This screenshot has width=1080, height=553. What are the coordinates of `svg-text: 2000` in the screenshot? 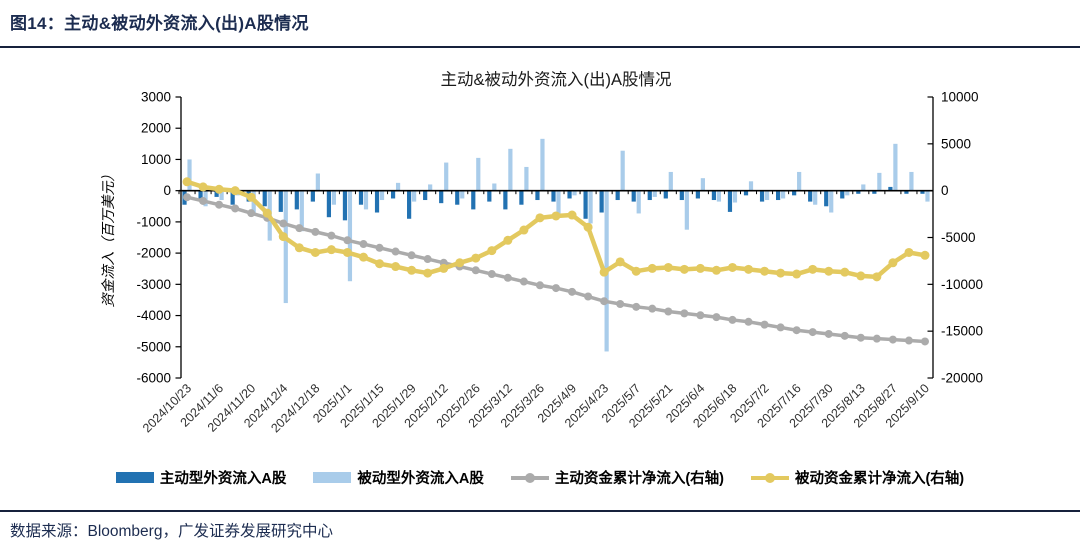 It's located at (156, 128).